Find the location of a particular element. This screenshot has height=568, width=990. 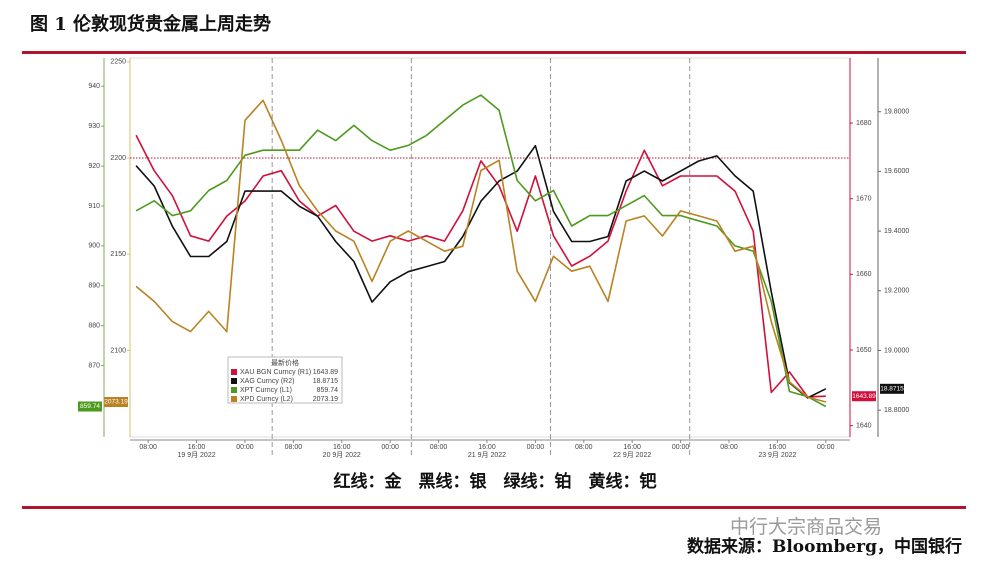

x-date-label: 22 9月 2022 is located at coordinates (632, 455).